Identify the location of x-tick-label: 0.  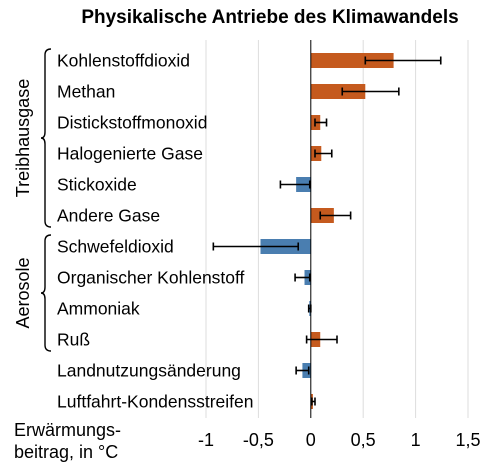
(311, 440).